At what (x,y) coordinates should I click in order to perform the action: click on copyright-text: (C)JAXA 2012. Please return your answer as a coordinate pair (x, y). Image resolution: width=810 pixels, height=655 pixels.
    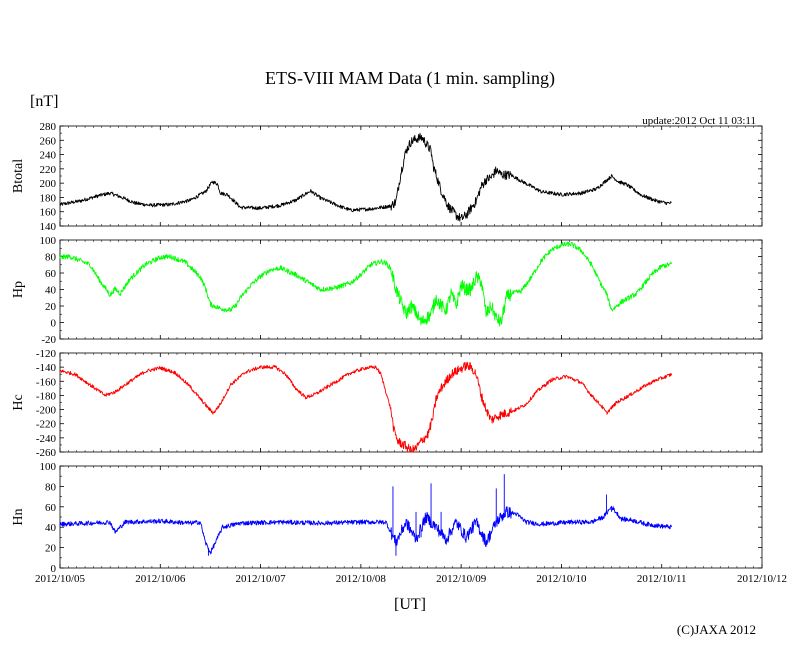
    Looking at the image, I should click on (716, 629).